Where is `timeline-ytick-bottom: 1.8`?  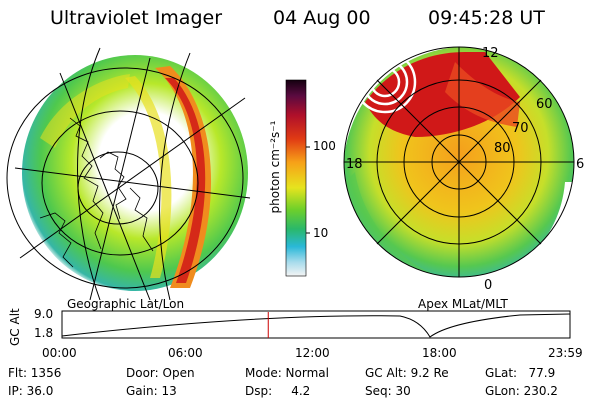 timeline-ytick-bottom: 1.8 is located at coordinates (44, 333).